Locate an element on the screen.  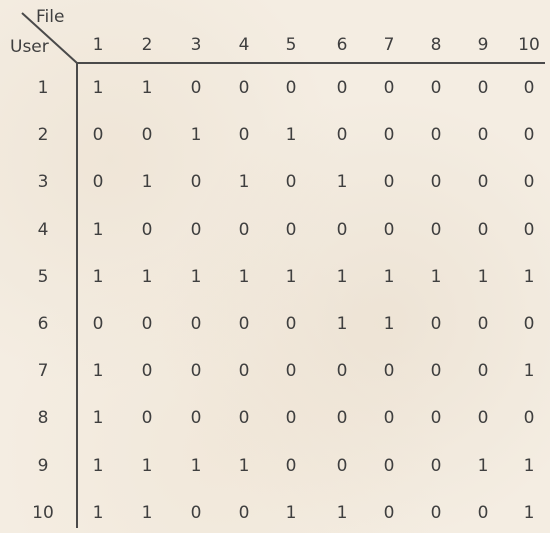
row-header-user-3: 3 is located at coordinates (43, 182).